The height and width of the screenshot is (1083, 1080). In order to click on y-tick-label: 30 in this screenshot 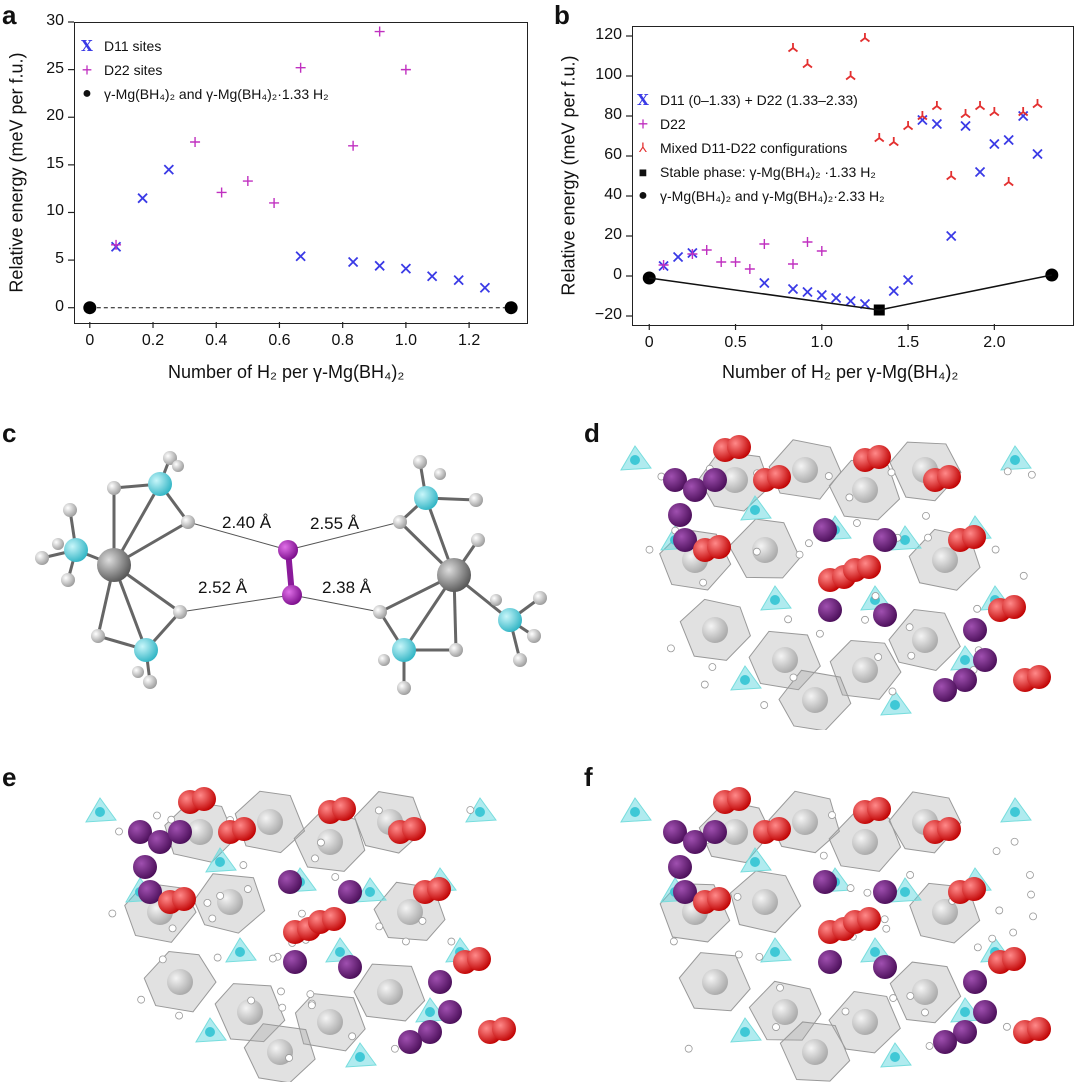, I will do `click(55, 20)`.